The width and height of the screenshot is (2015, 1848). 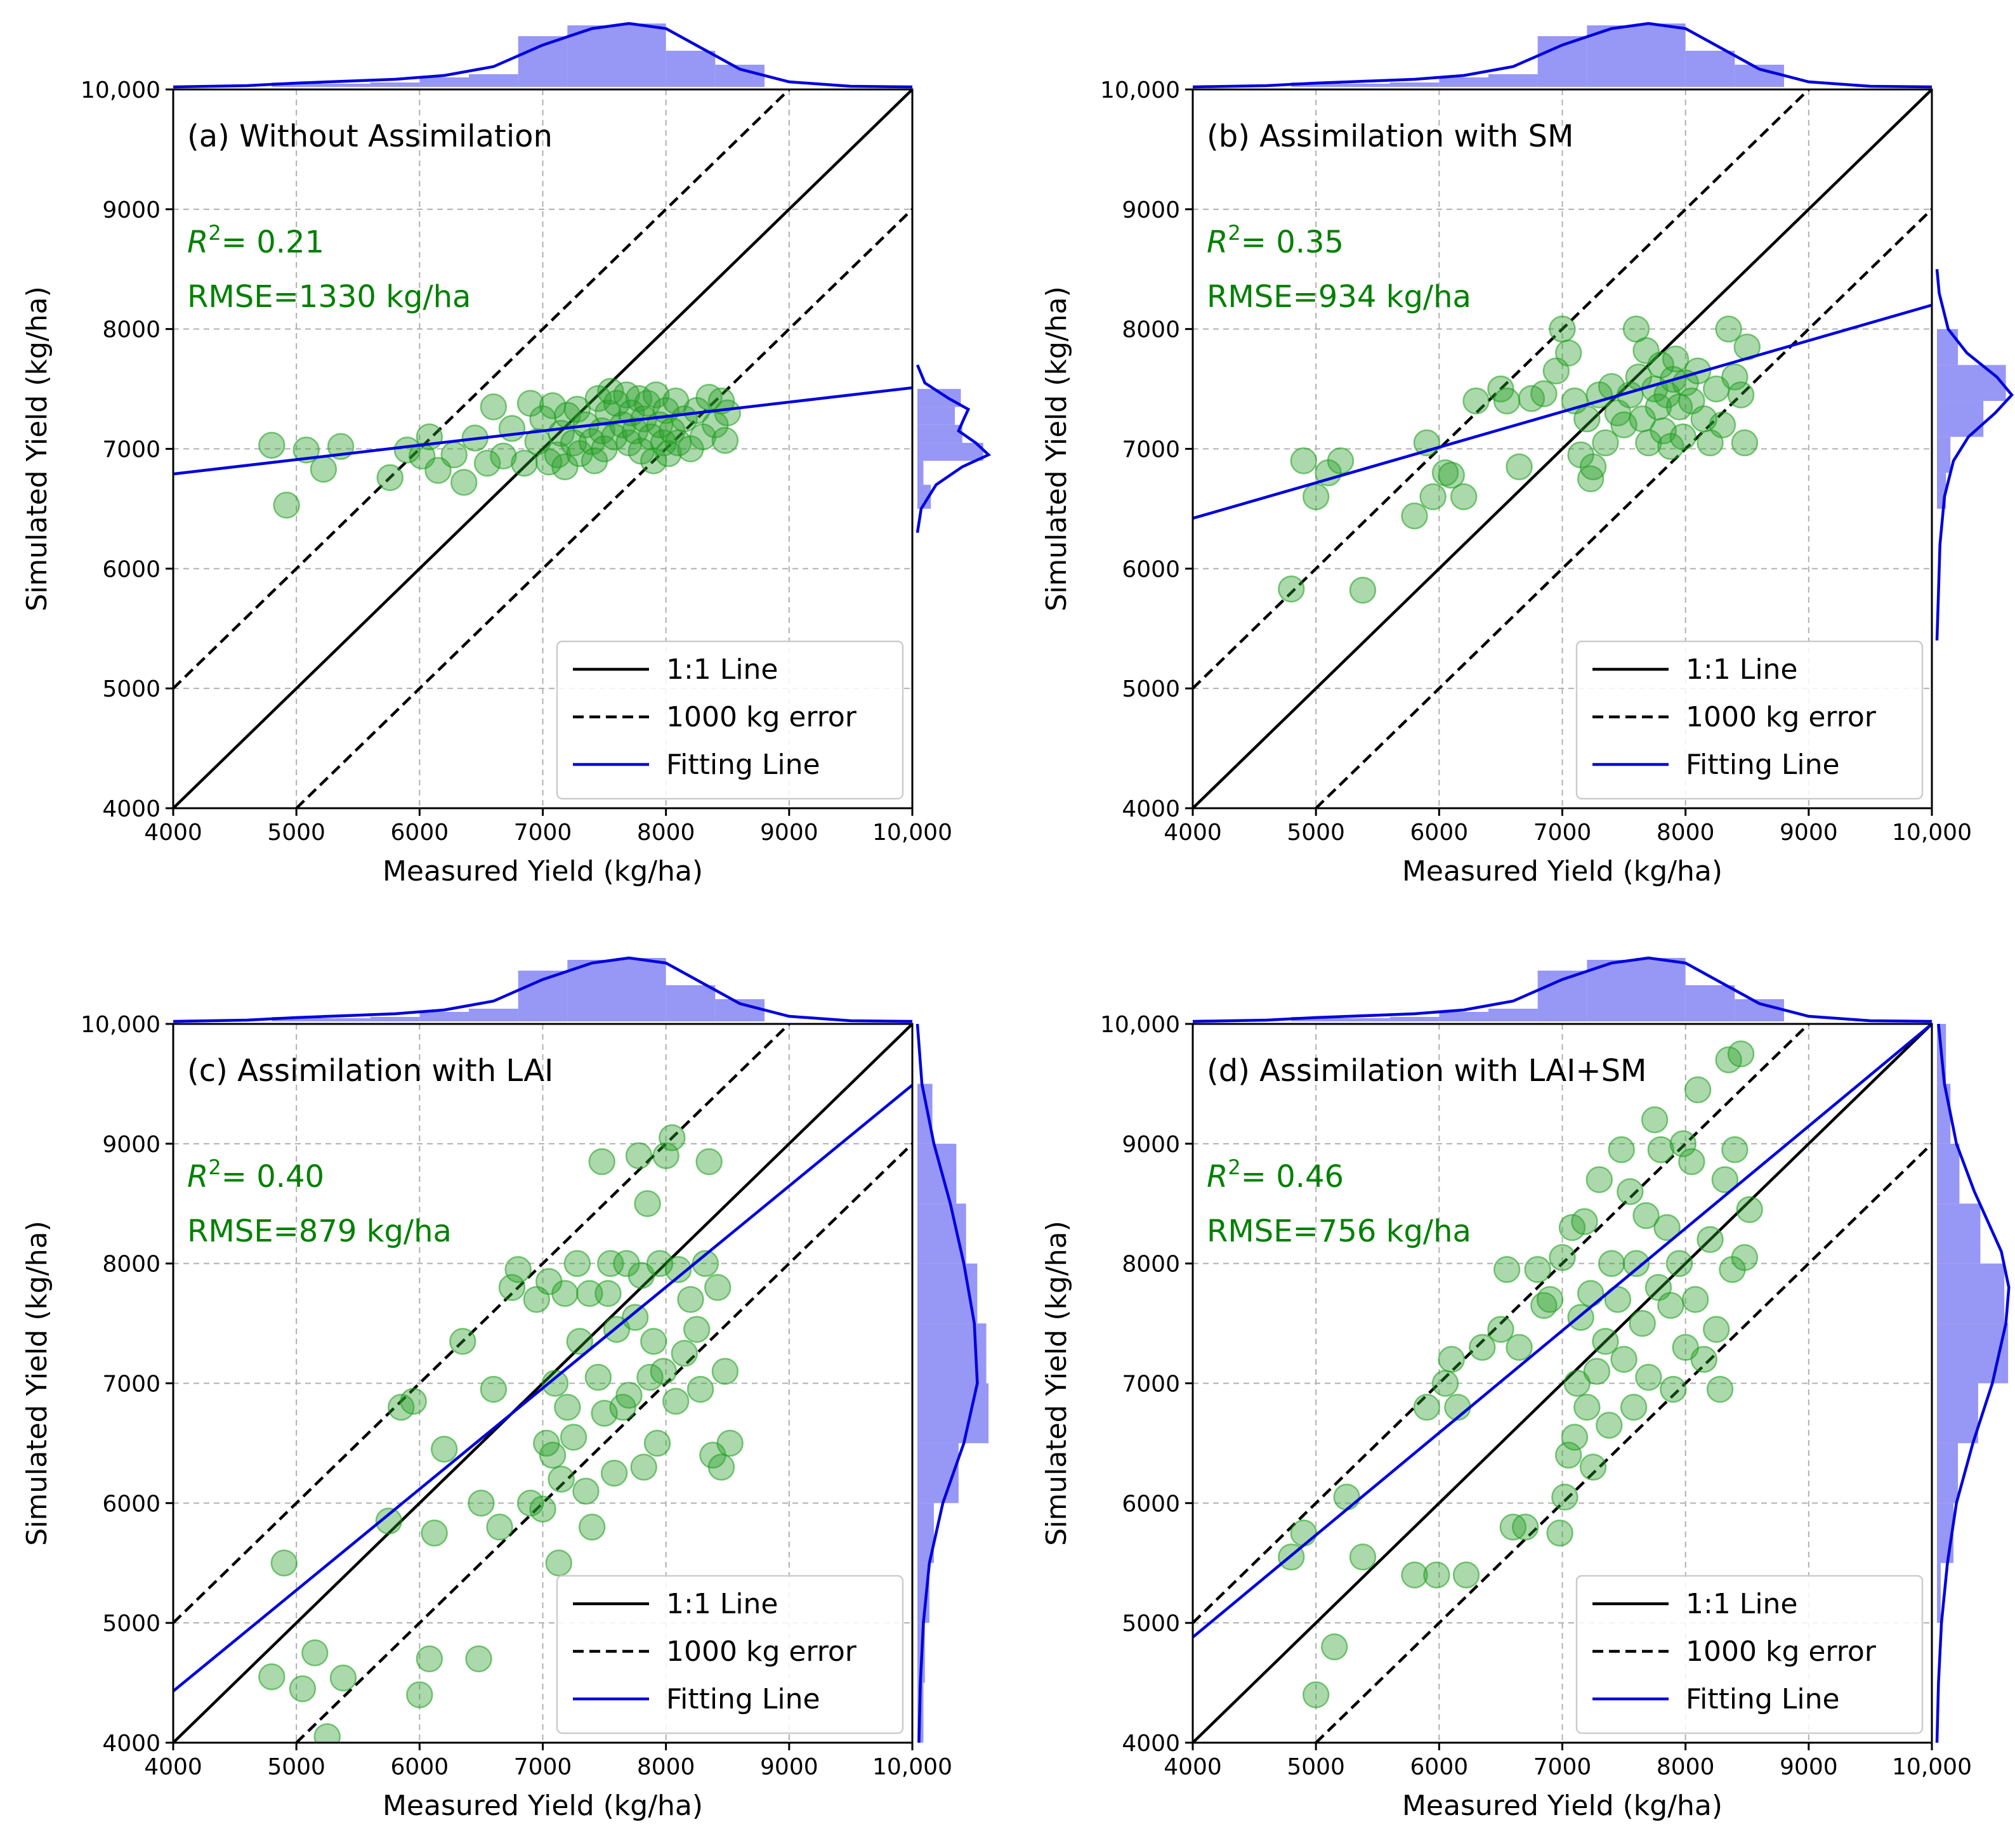 What do you see at coordinates (37, 1383) in the screenshot?
I see `y-axis-label: Simulated Yield (kg/ha)` at bounding box center [37, 1383].